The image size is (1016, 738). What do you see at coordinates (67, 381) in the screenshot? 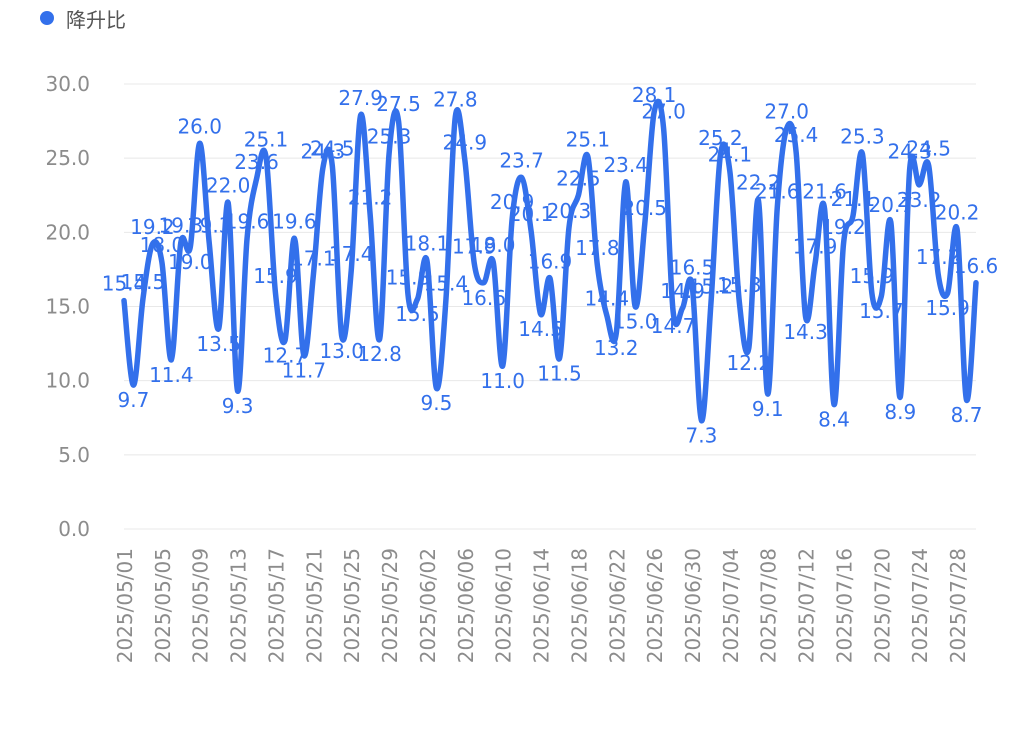
I see `y-tick-label: 10.0` at bounding box center [67, 381].